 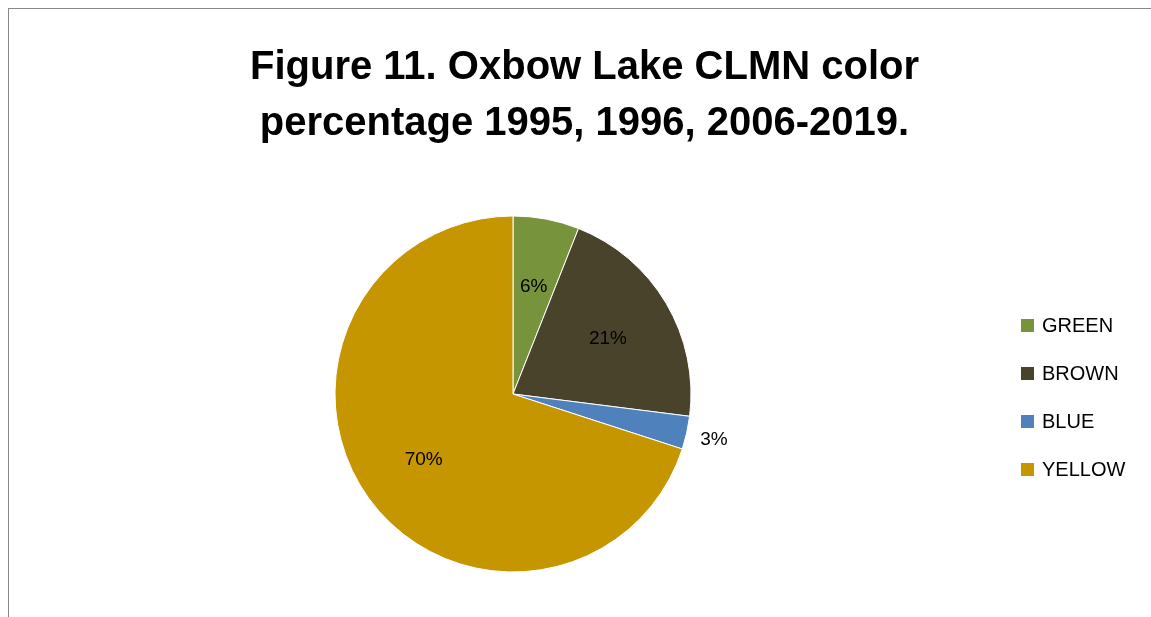 What do you see at coordinates (1080, 373) in the screenshot?
I see `legend-label: BROWN` at bounding box center [1080, 373].